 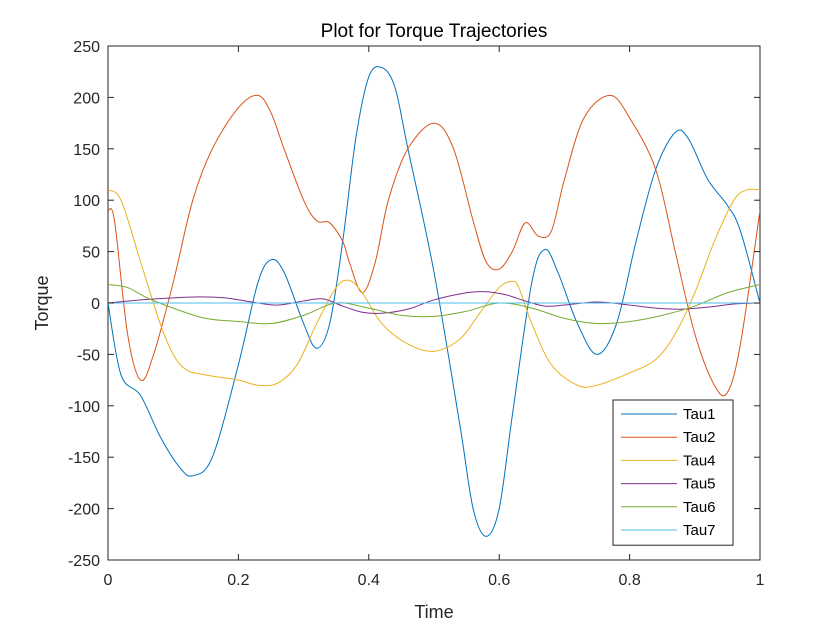 I want to click on x-tick-label: 0.8, so click(x=629, y=580).